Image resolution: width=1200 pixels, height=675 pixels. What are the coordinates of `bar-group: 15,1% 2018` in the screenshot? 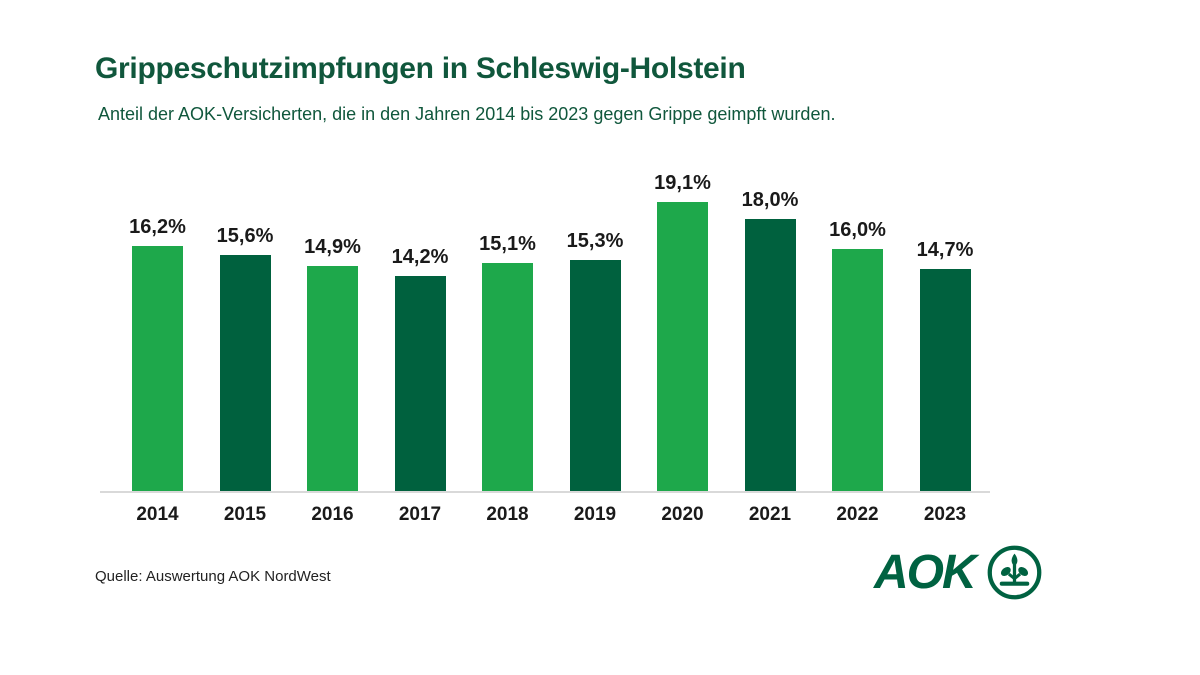 It's located at (508, 379).